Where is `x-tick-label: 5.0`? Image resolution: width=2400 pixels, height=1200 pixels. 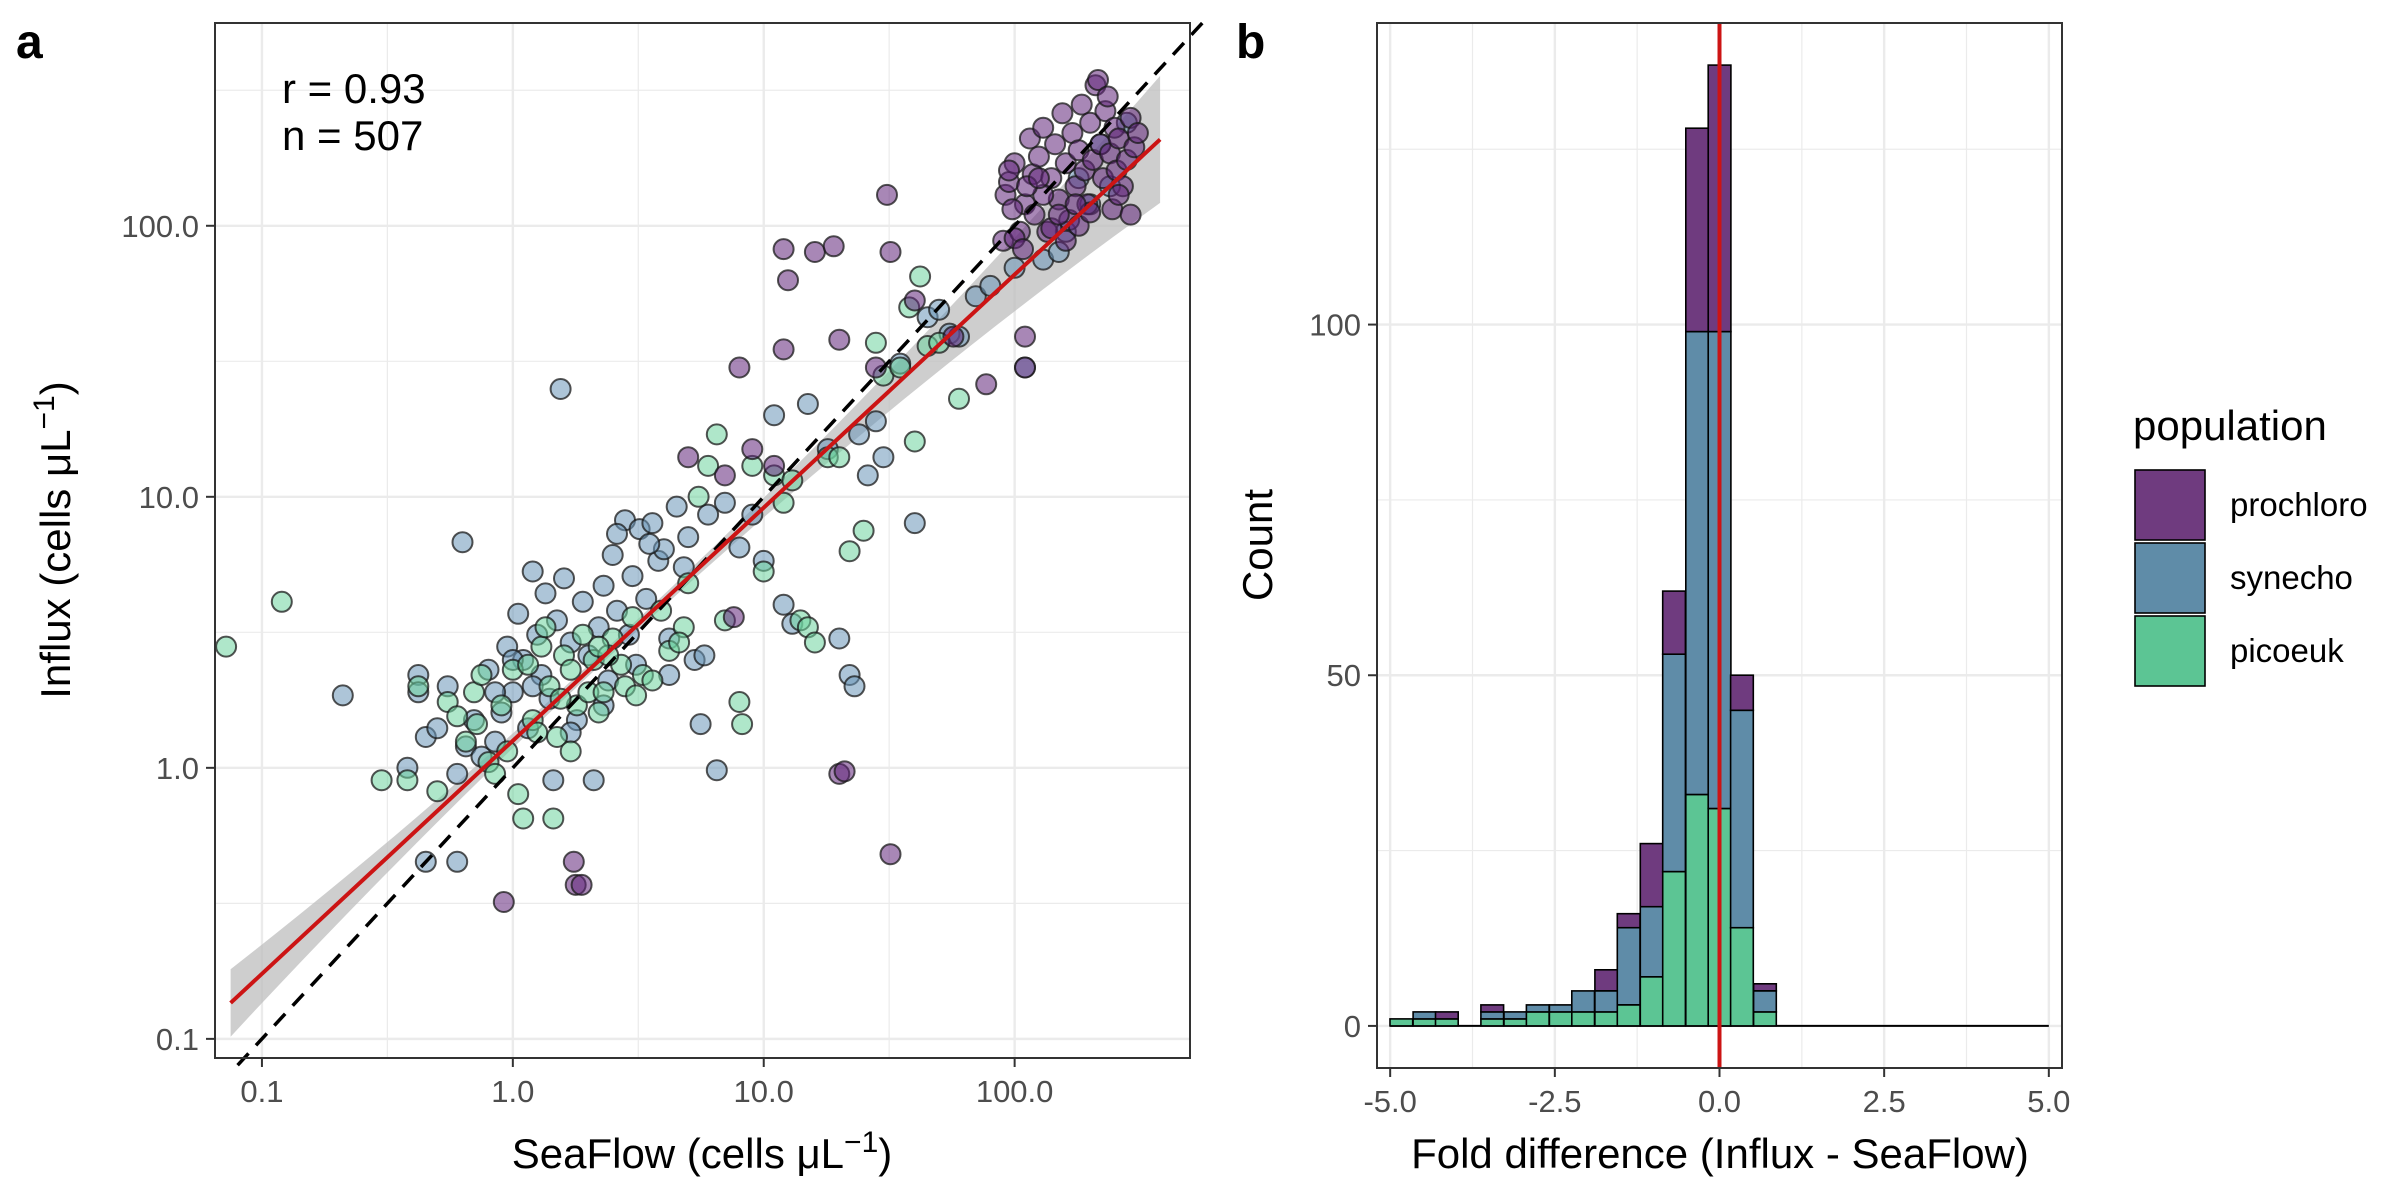
x-tick-label: 5.0 is located at coordinates (2048, 1101).